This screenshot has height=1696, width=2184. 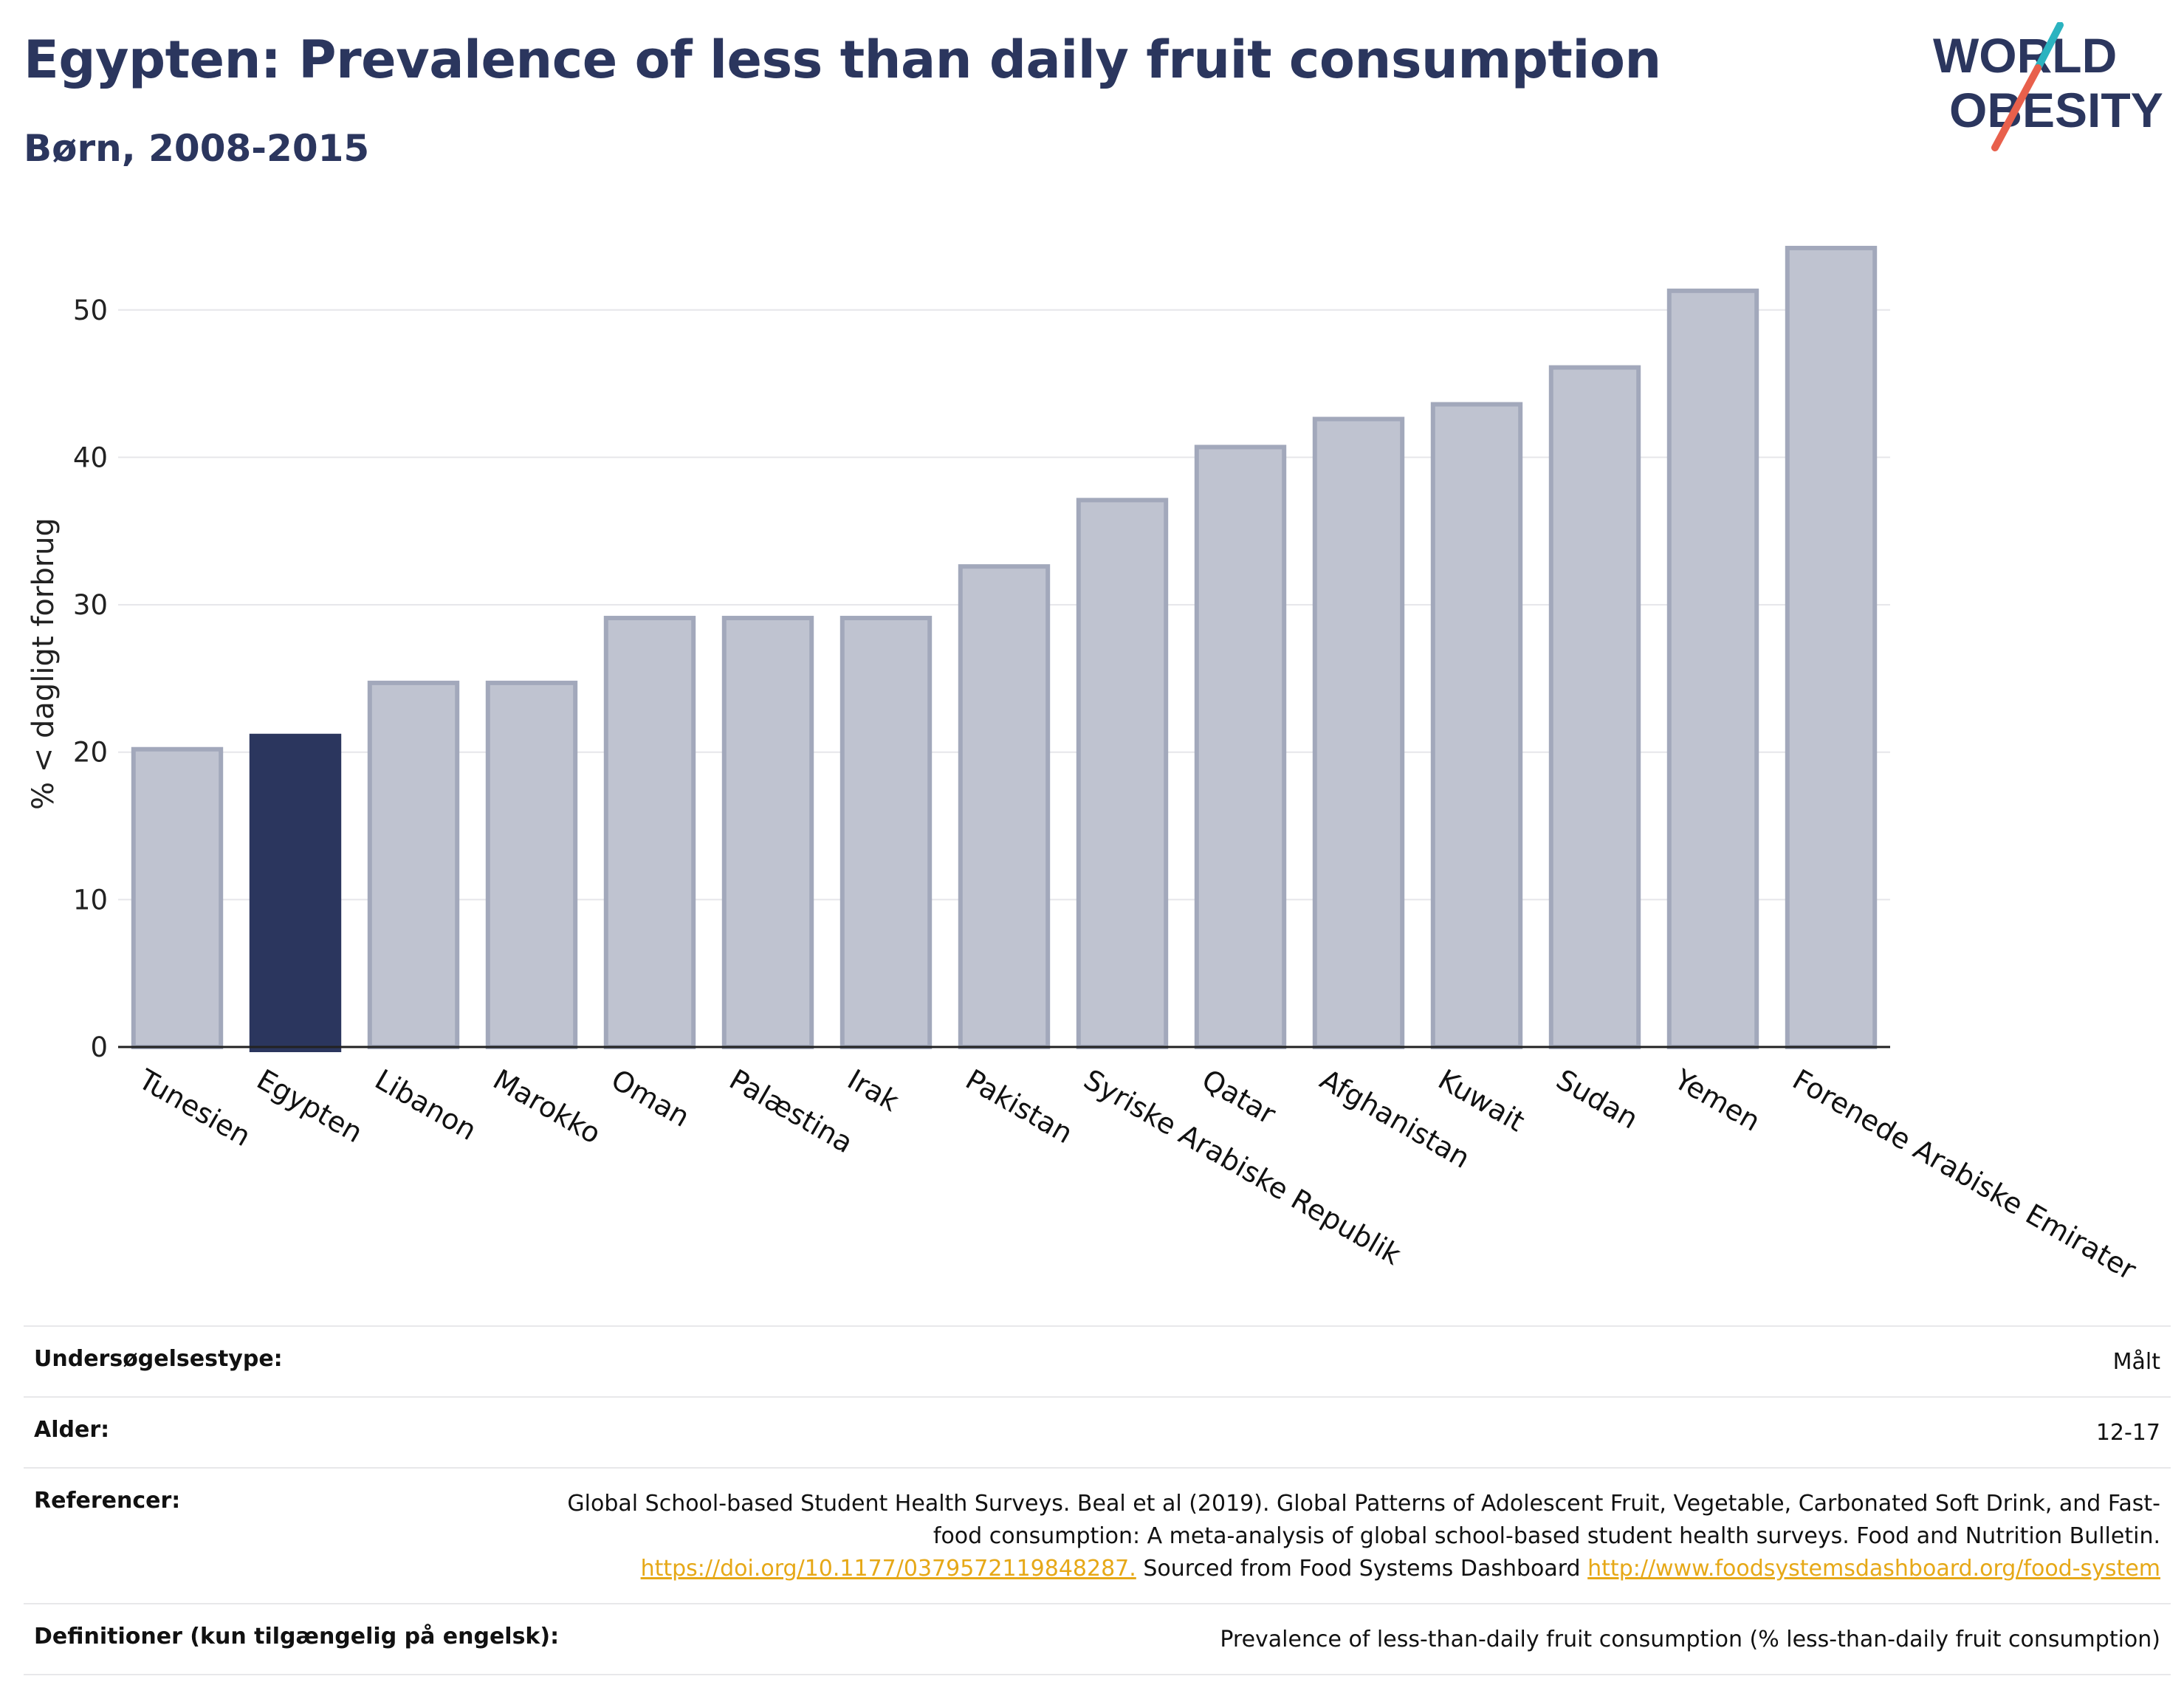 I want to click on x-tick-label: Irak, so click(x=873, y=1090).